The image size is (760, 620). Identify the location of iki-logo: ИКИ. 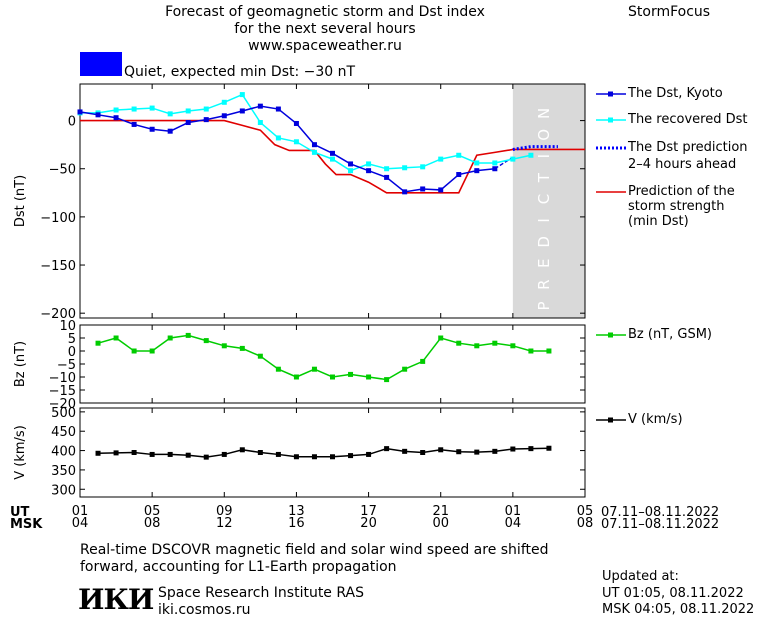
(116, 599).